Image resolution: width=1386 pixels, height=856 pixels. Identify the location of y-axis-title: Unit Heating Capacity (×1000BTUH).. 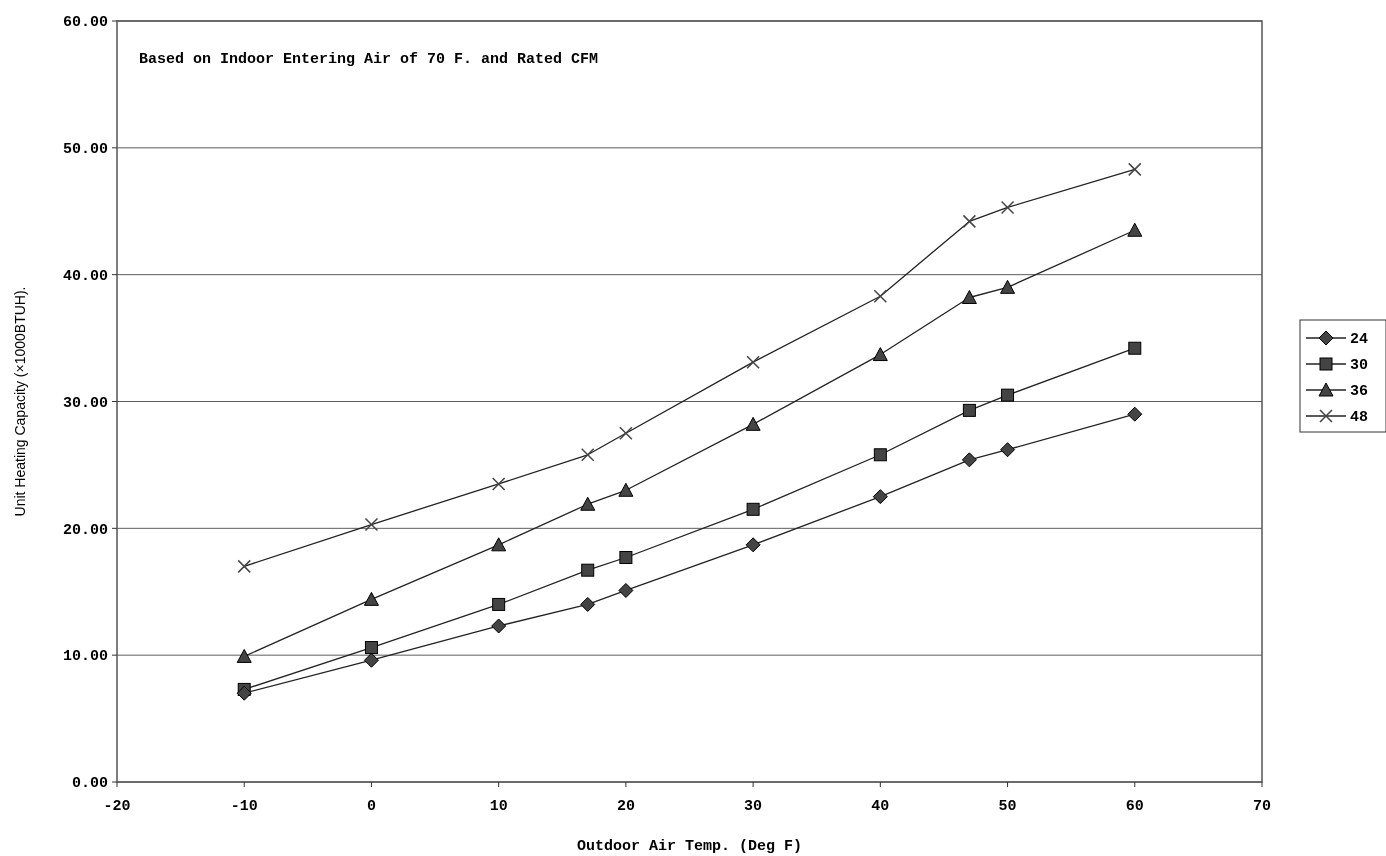
(20, 401).